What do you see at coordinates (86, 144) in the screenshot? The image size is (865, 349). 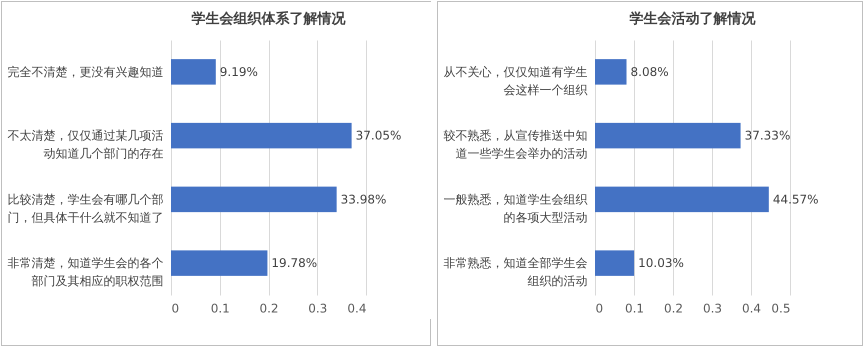 I see `y-tick-label: 不太清楚，仅仅通过某几项活动知道几个部门的存在` at bounding box center [86, 144].